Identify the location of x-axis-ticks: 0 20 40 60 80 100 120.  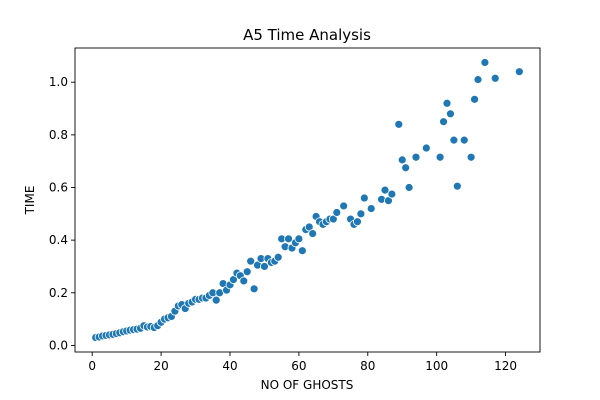
(302, 362).